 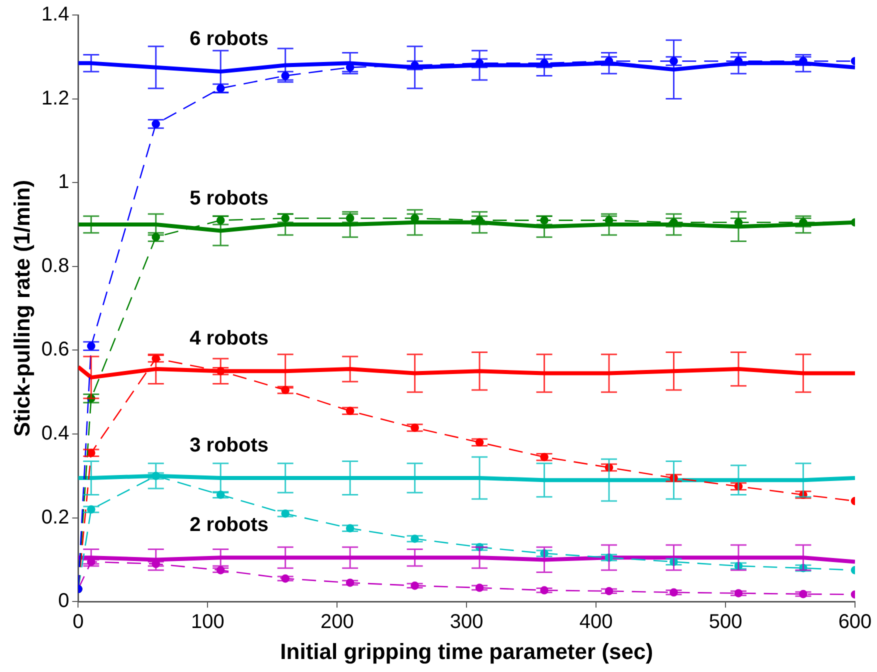 What do you see at coordinates (725, 622) in the screenshot?
I see `x-tick-label: 500` at bounding box center [725, 622].